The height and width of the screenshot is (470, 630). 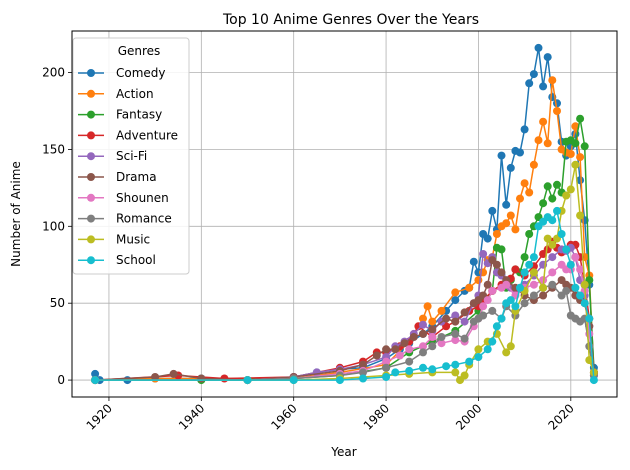 I want to click on legend-entry: Adventure, so click(x=128, y=135).